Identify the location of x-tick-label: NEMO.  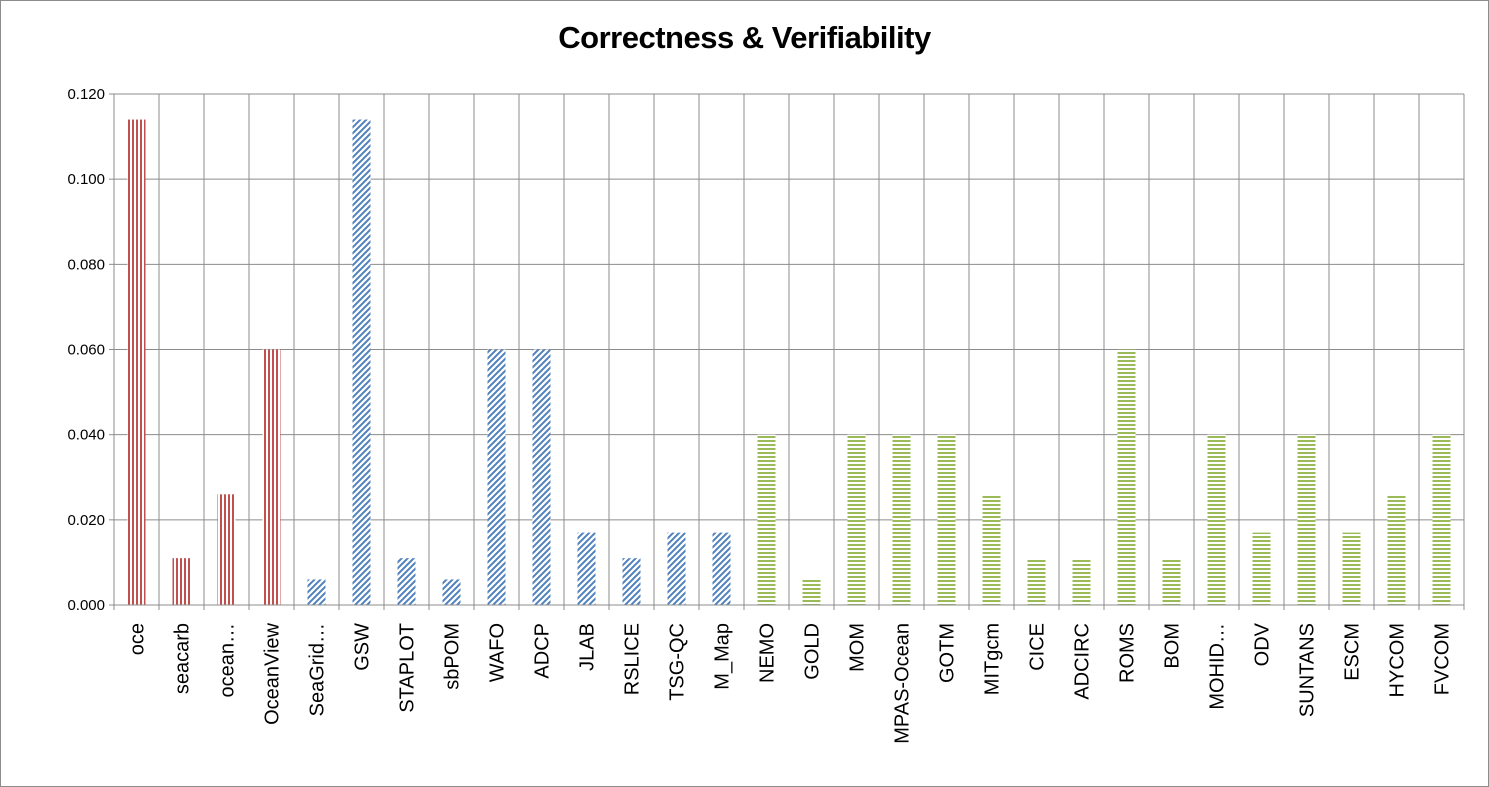
(768, 653).